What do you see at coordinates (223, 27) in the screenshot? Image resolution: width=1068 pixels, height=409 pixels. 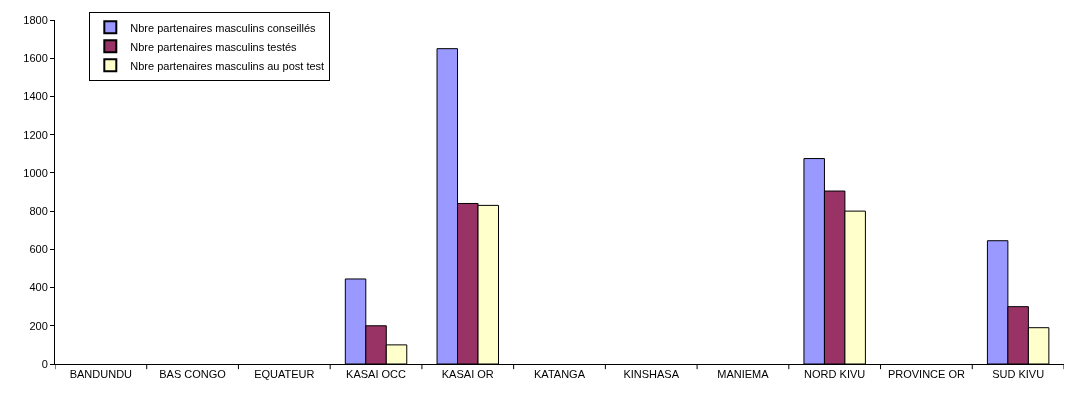 I see `legend-label: Nbre partenaires masculins conseillés` at bounding box center [223, 27].